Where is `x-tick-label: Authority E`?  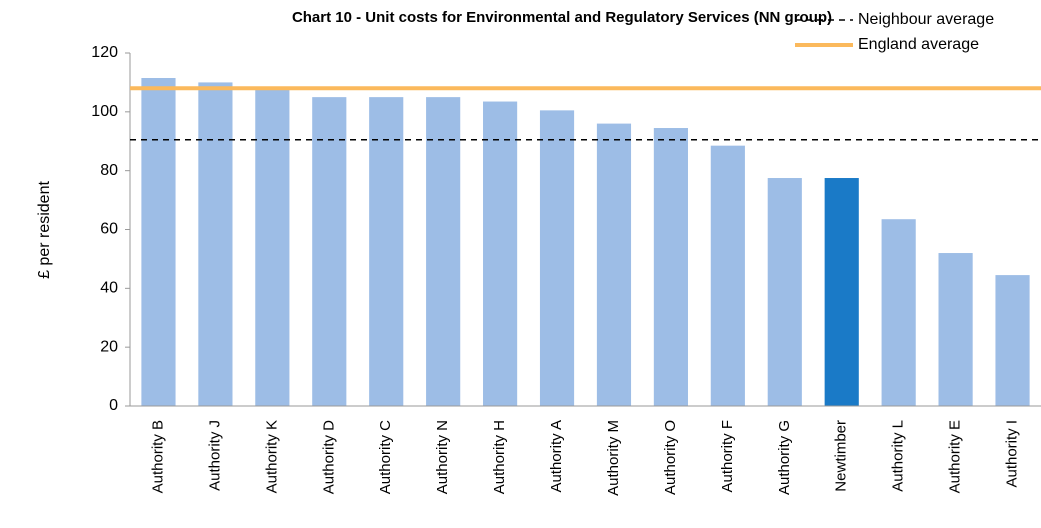 x-tick-label: Authority E is located at coordinates (955, 456).